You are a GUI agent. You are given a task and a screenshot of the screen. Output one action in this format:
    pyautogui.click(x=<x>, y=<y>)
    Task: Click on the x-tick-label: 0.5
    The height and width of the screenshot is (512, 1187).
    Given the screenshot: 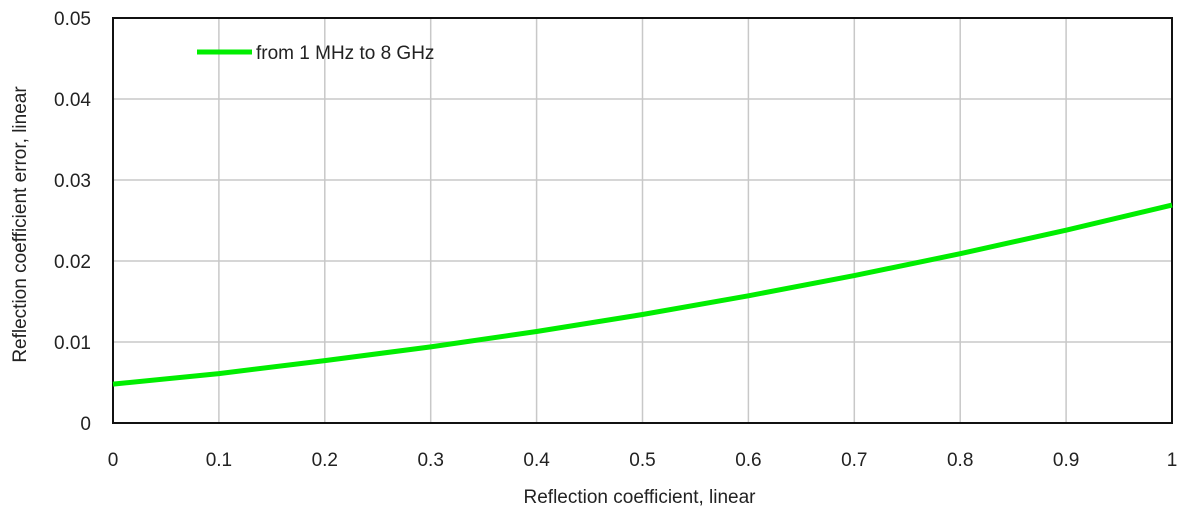 What is the action you would take?
    pyautogui.click(x=642, y=460)
    